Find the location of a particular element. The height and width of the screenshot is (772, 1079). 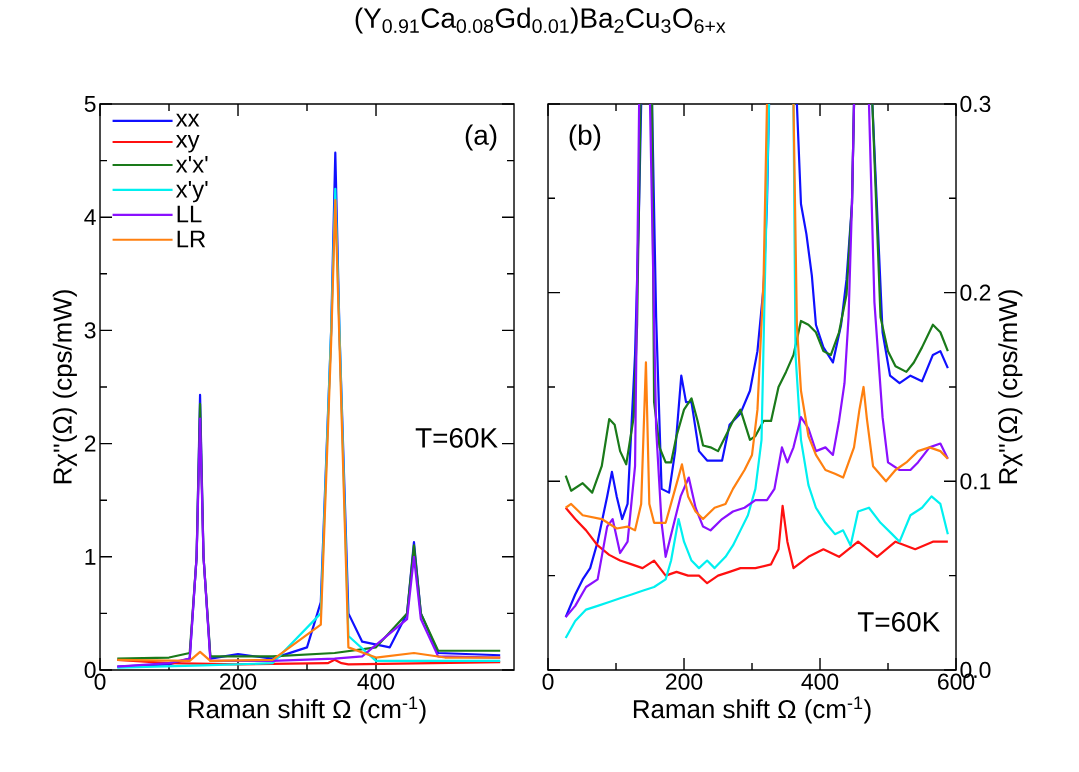

y-tick-label: 3 is located at coordinates (90, 330).